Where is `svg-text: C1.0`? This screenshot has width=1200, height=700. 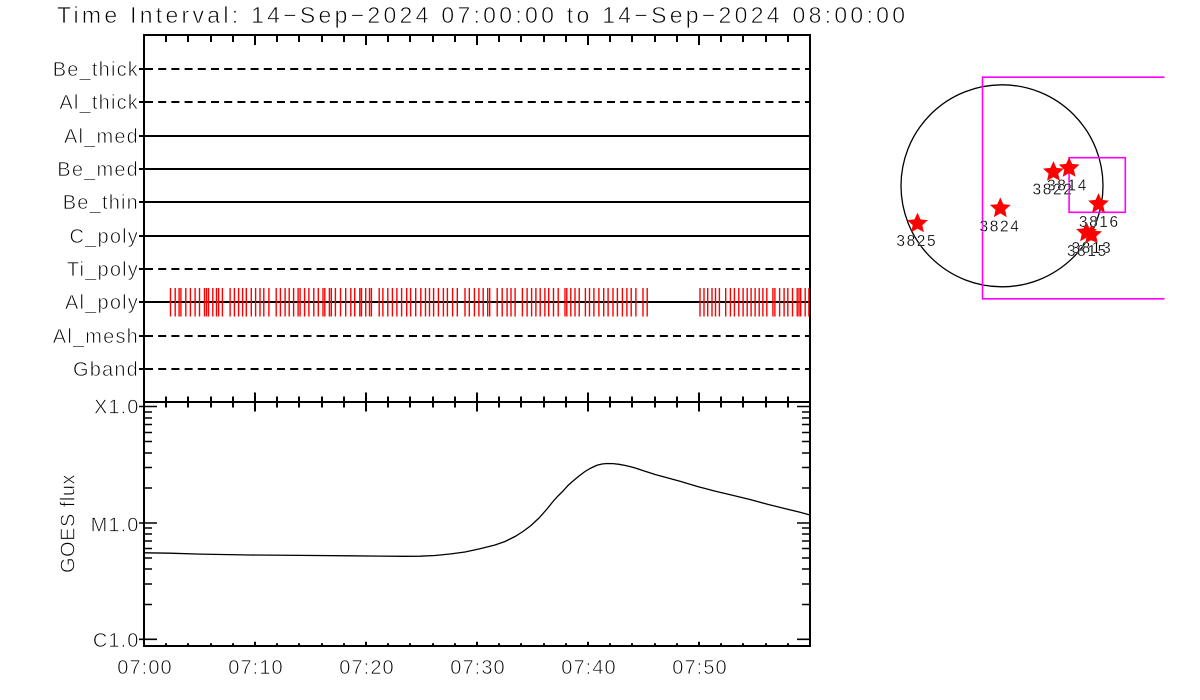
svg-text: C1.0 is located at coordinates (116, 641).